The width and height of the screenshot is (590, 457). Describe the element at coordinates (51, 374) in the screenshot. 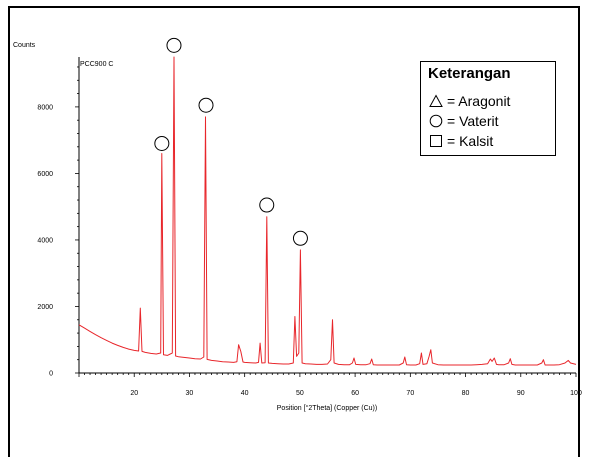

I see `y-tick-label: 0` at that location.